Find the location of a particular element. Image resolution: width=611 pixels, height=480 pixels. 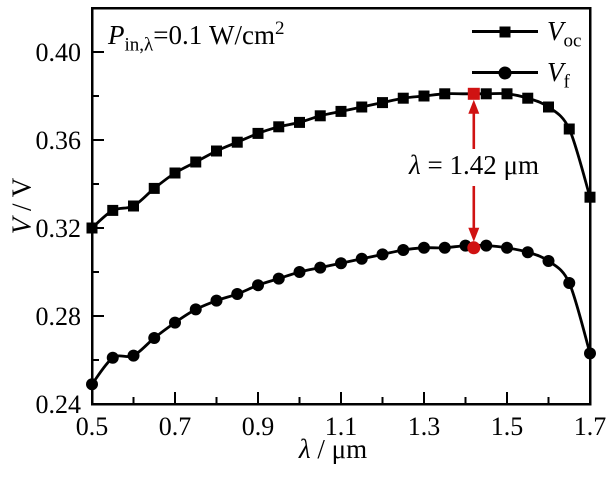

legend: Voc Vf is located at coordinates (526, 52).